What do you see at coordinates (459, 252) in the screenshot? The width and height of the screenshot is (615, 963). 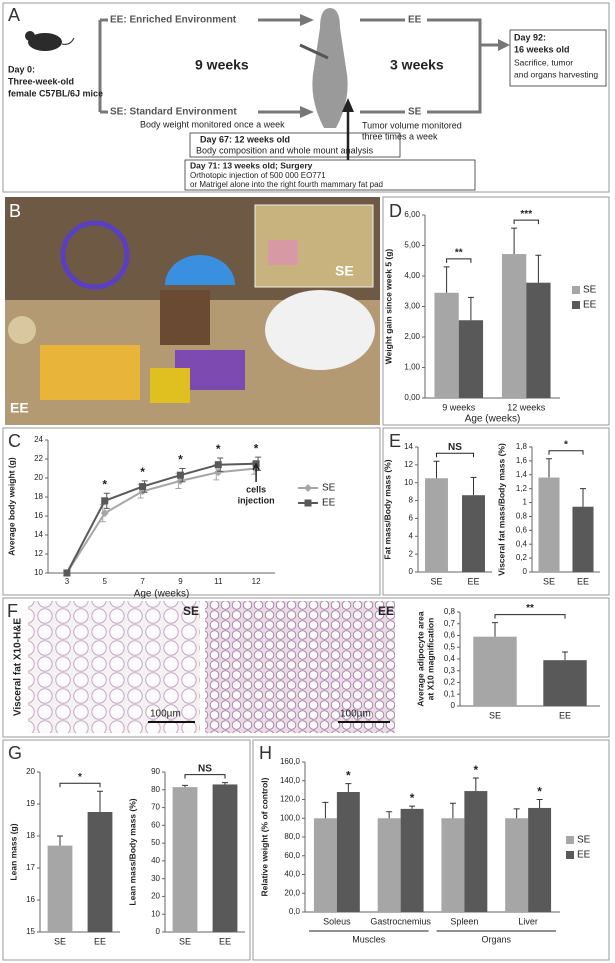 I see `significance-label: **` at bounding box center [459, 252].